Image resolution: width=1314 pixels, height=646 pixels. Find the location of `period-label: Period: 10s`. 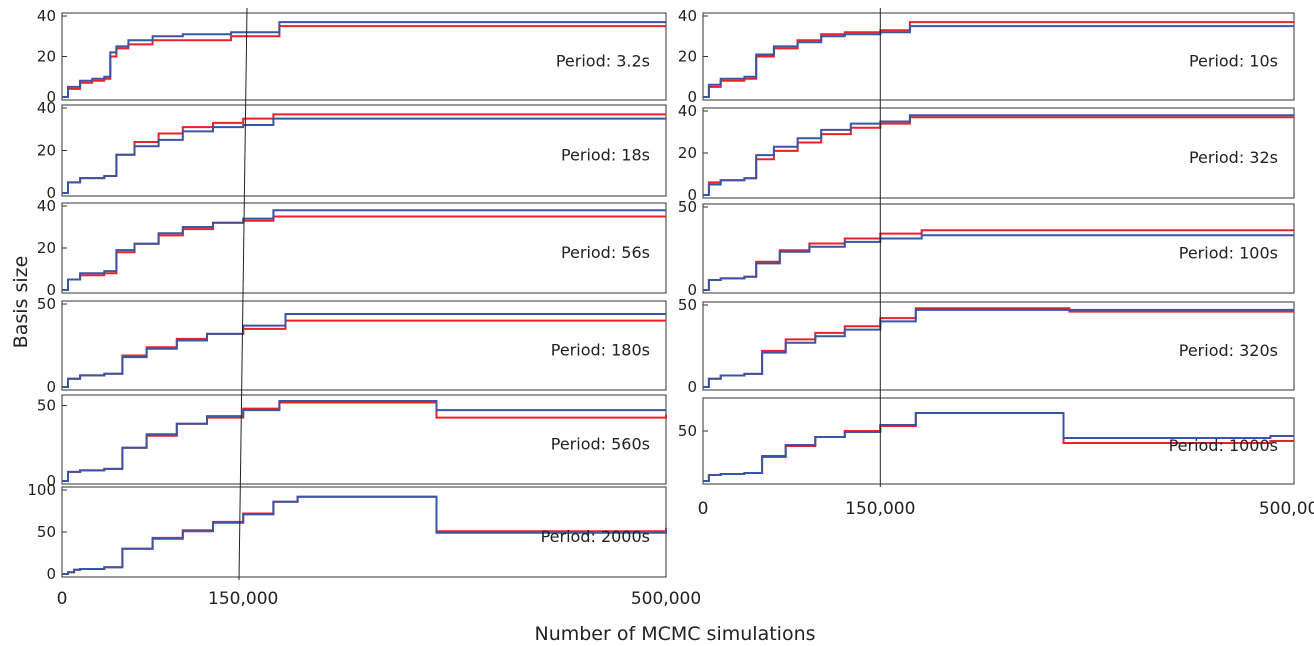

period-label: Period: 10s is located at coordinates (1233, 61).